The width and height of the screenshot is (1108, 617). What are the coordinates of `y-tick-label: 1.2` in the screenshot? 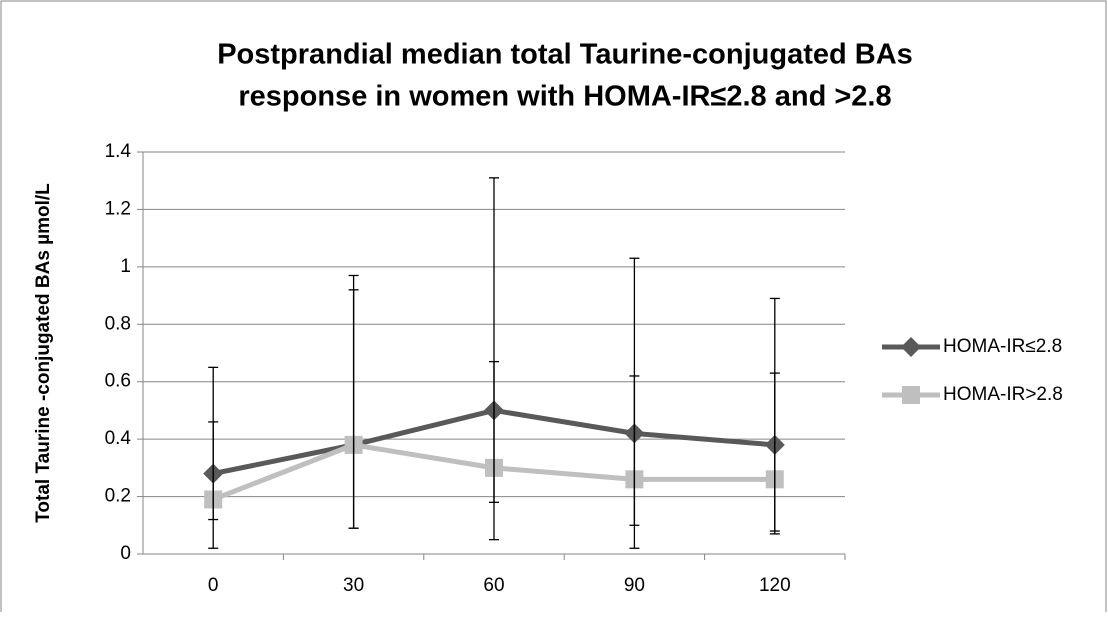 It's located at (118, 208).